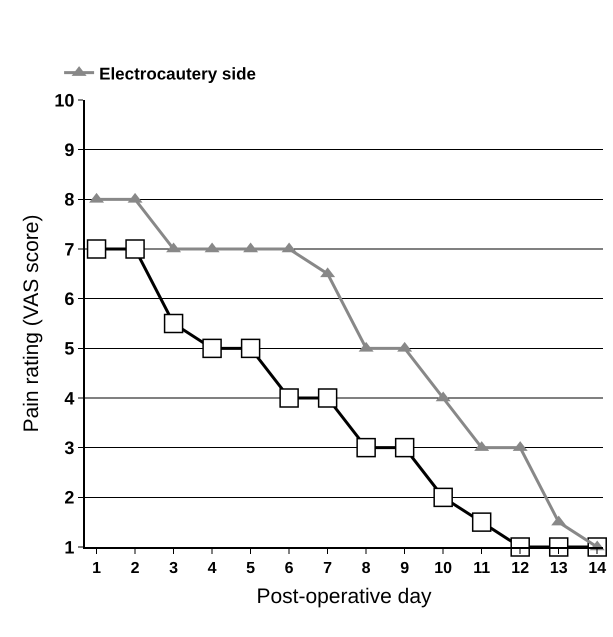 This screenshot has width=613, height=637. What do you see at coordinates (327, 569) in the screenshot?
I see `x-tick-label: 7` at bounding box center [327, 569].